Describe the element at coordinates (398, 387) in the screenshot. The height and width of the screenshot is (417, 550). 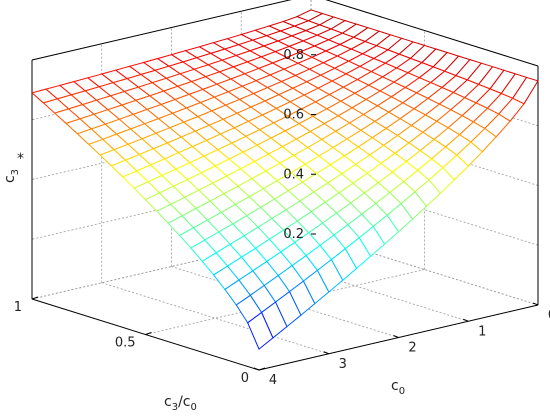
I see `x-axis-label: c0` at that location.